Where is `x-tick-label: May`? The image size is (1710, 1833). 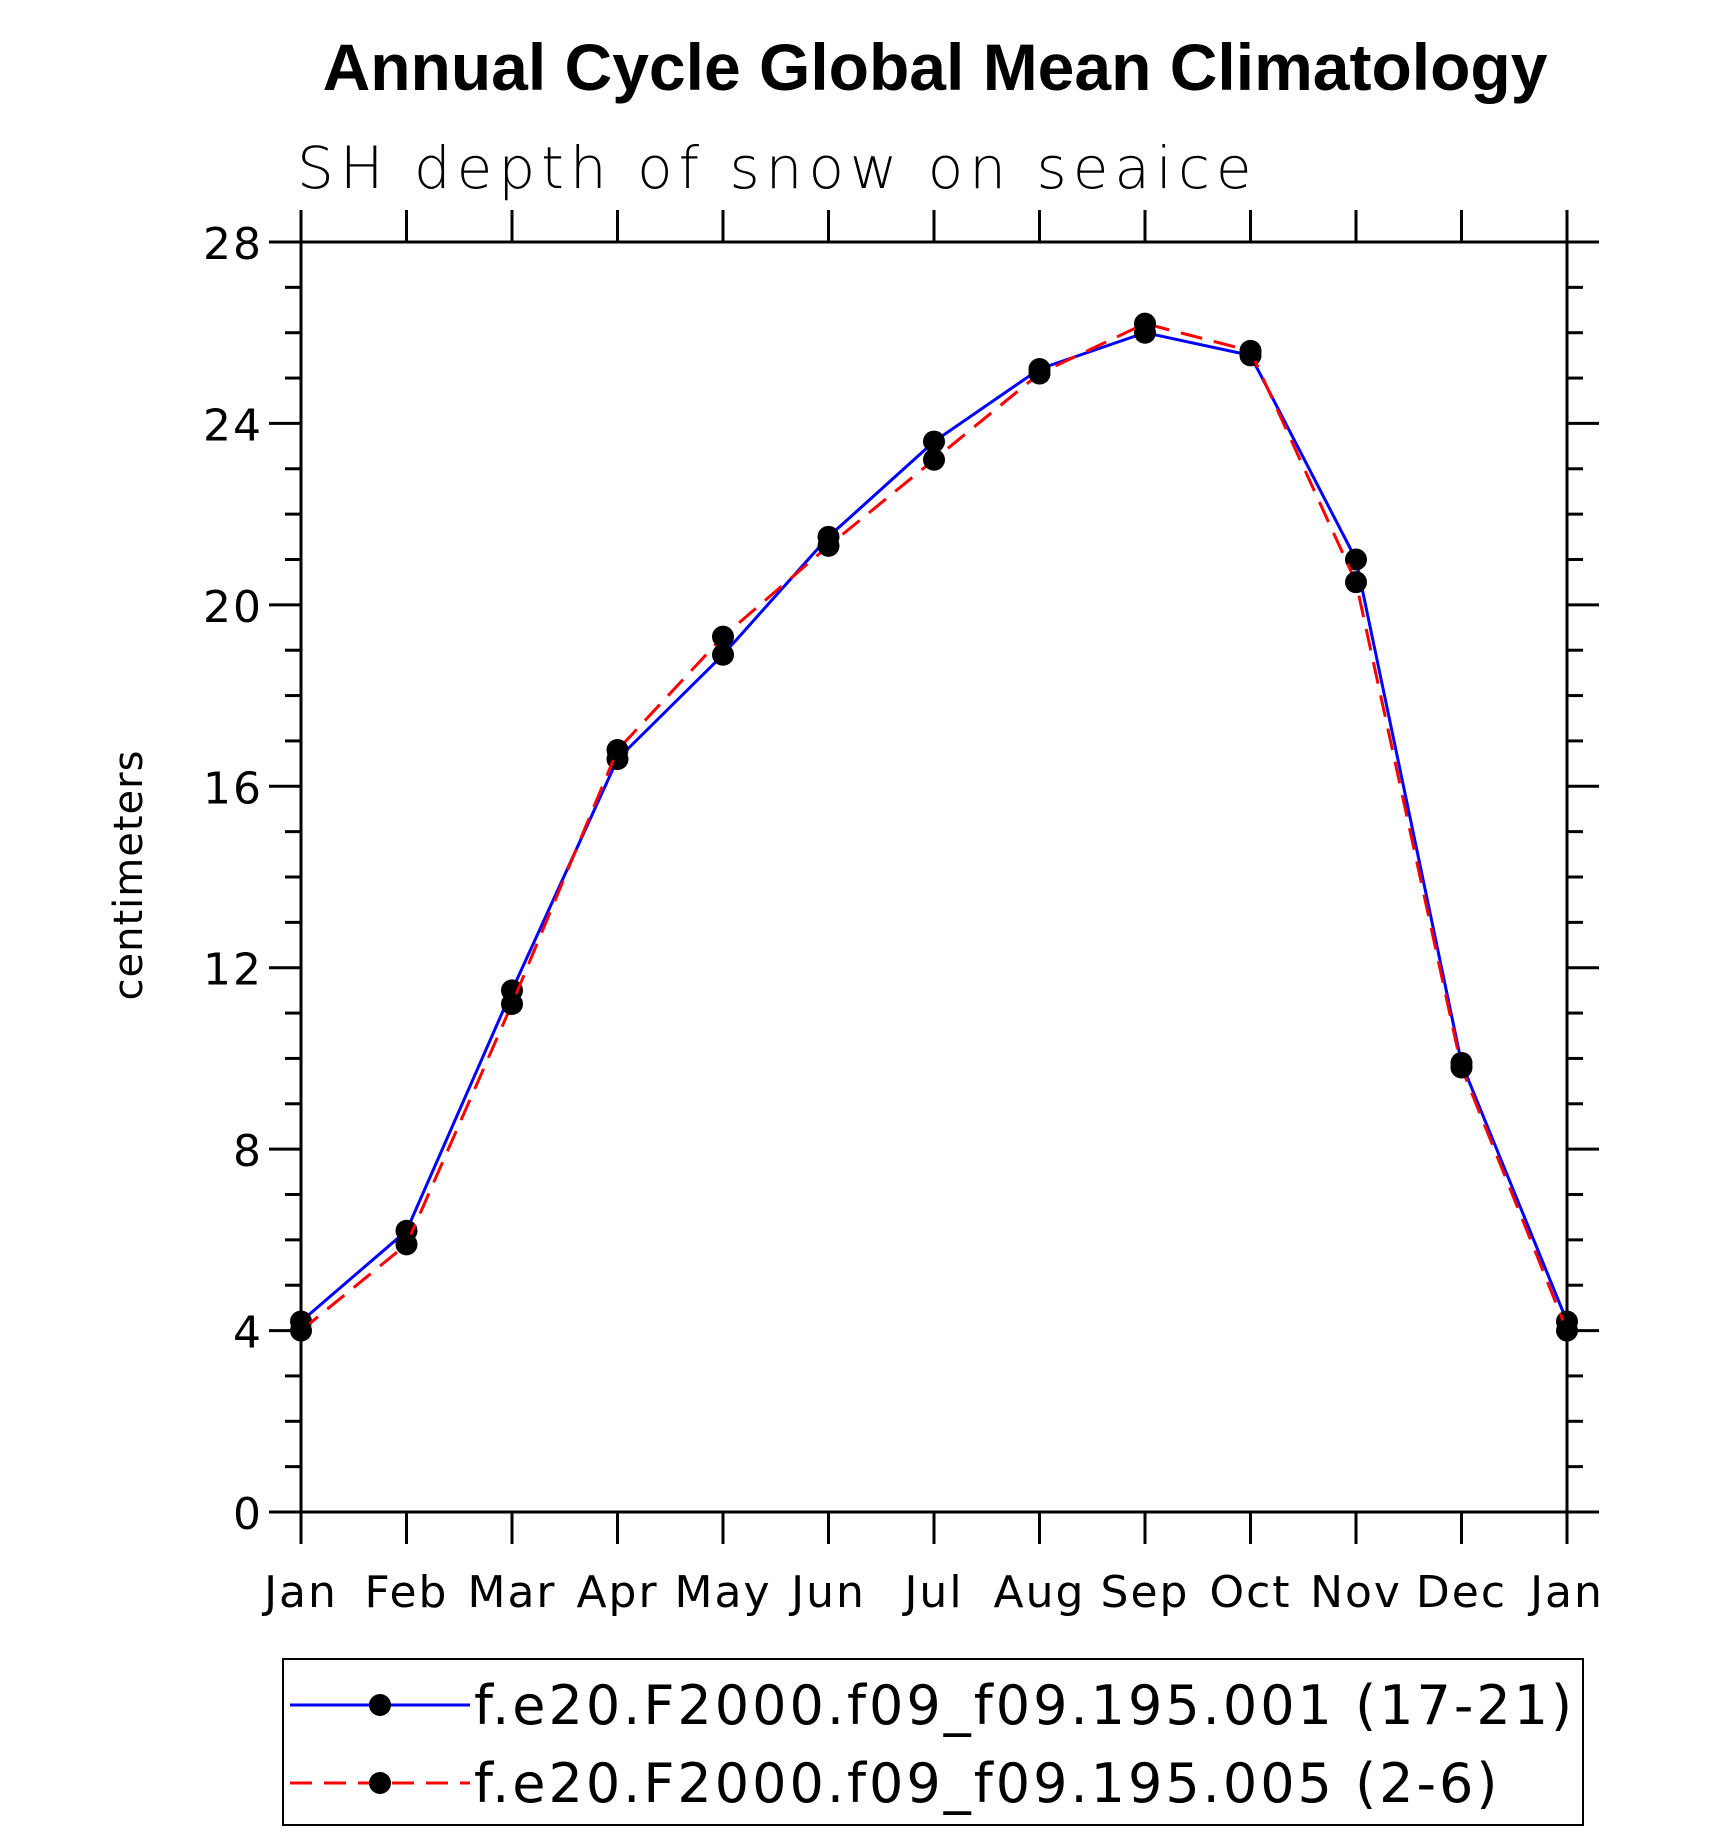 x-tick-label: May is located at coordinates (723, 1592).